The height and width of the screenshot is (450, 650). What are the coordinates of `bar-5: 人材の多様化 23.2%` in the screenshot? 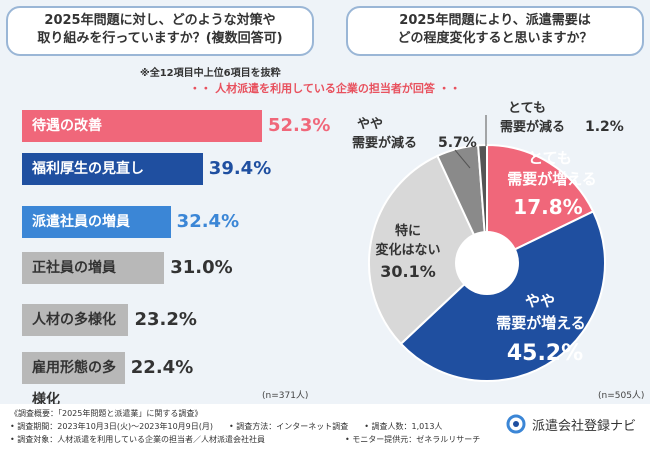 It's located at (109, 320).